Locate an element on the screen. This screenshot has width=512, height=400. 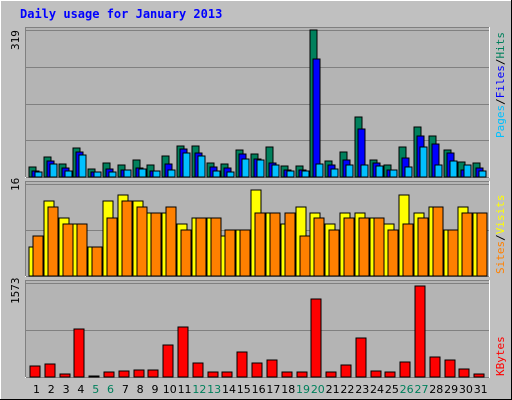
day-label-31: 31 is located at coordinates (481, 389).